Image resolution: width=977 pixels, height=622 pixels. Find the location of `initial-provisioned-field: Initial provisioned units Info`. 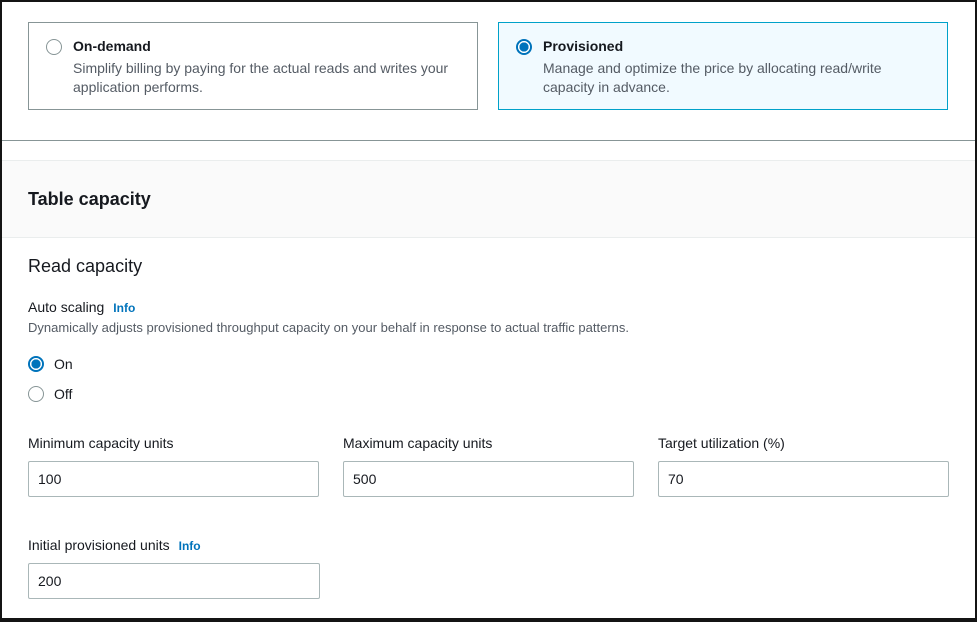

initial-provisioned-field: Initial provisioned units Info is located at coordinates (174, 567).